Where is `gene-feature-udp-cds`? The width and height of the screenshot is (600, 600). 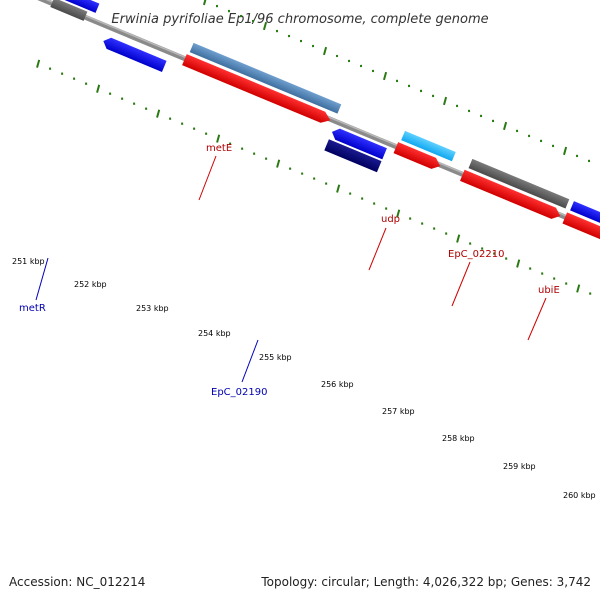 gene-feature-udp-cds is located at coordinates (428, 146).